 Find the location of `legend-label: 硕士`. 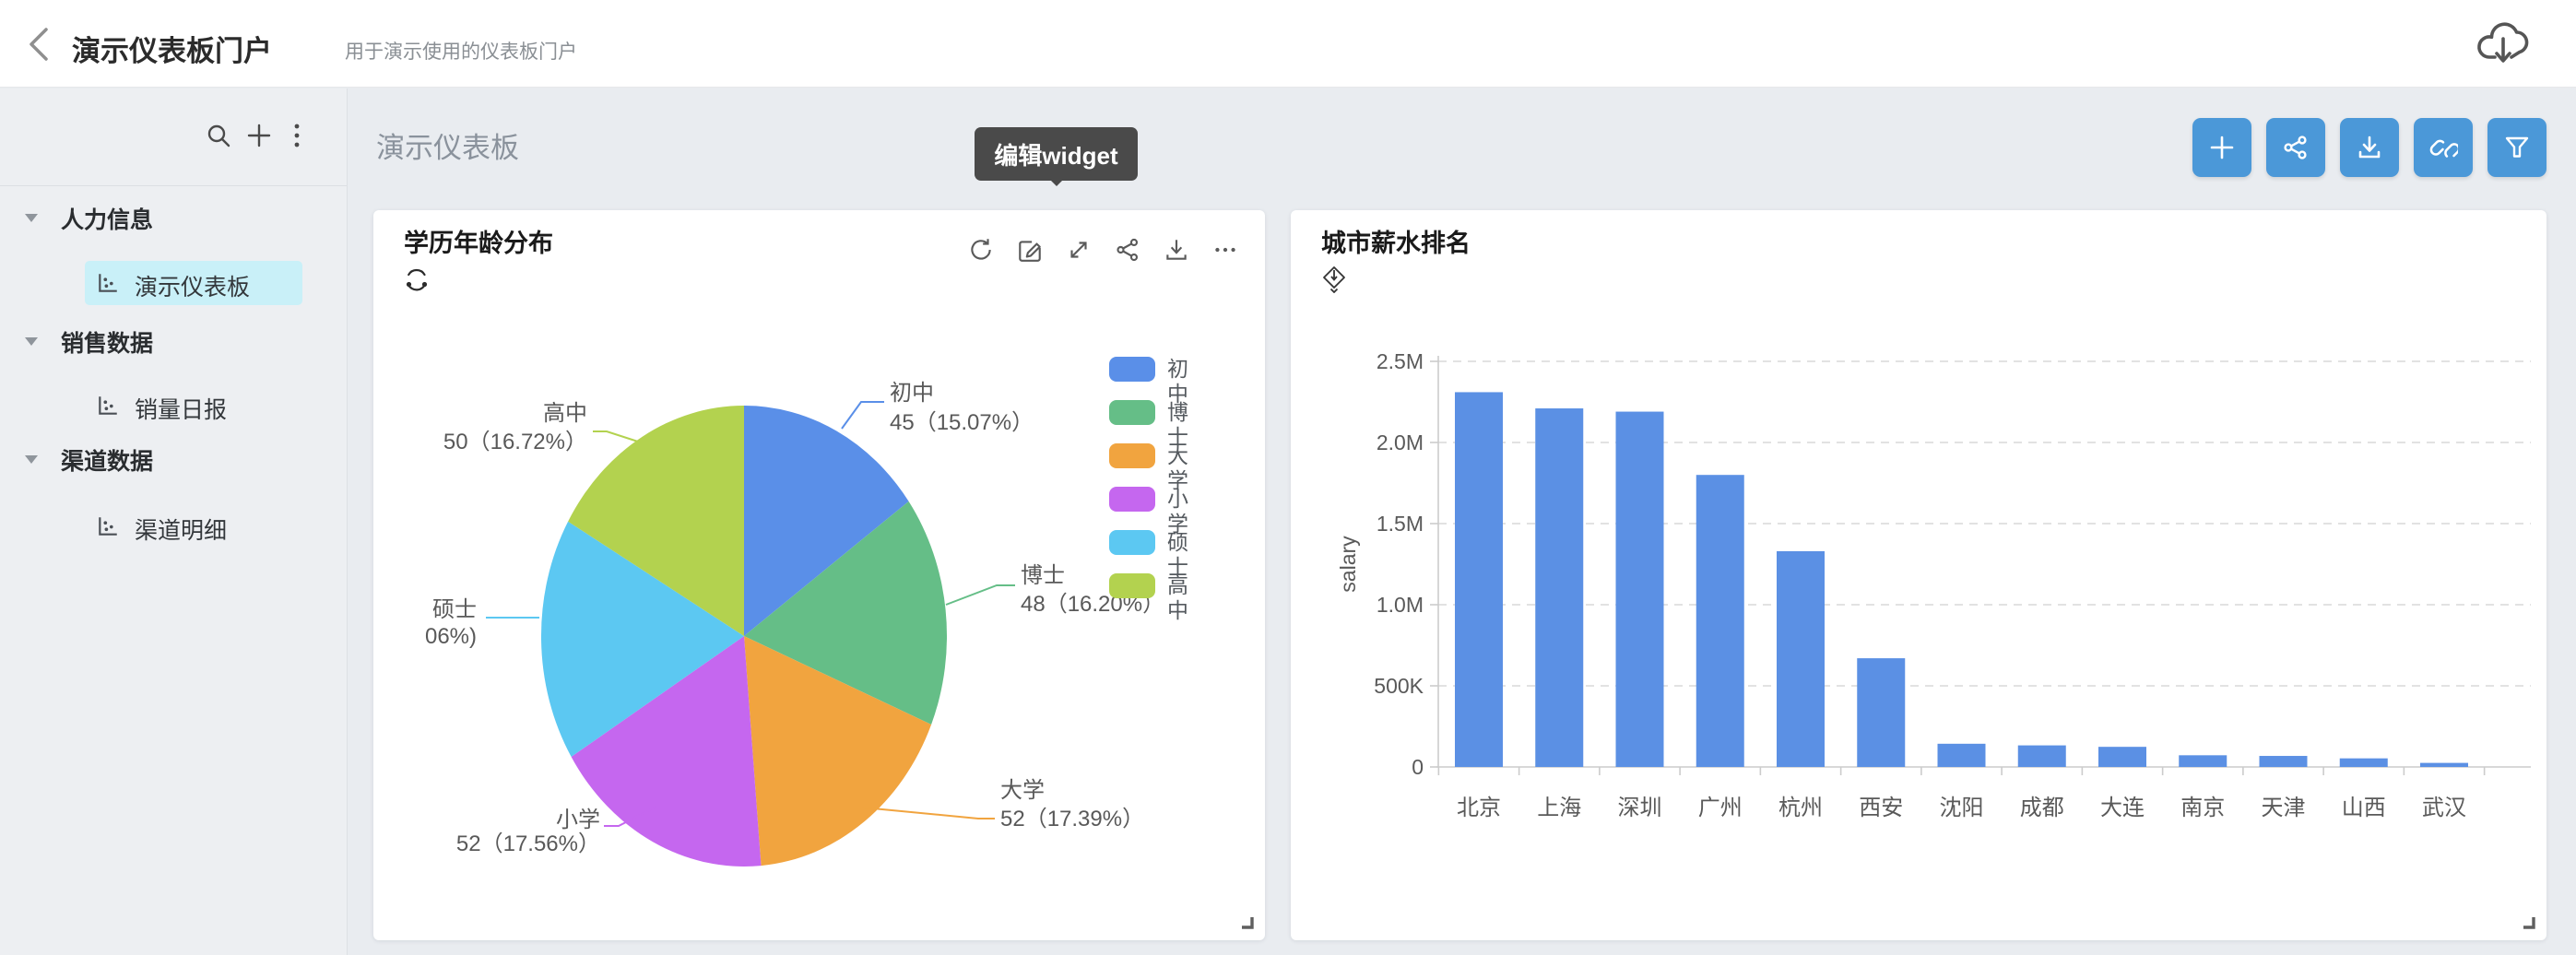

legend-label: 硕士 is located at coordinates (1177, 554).